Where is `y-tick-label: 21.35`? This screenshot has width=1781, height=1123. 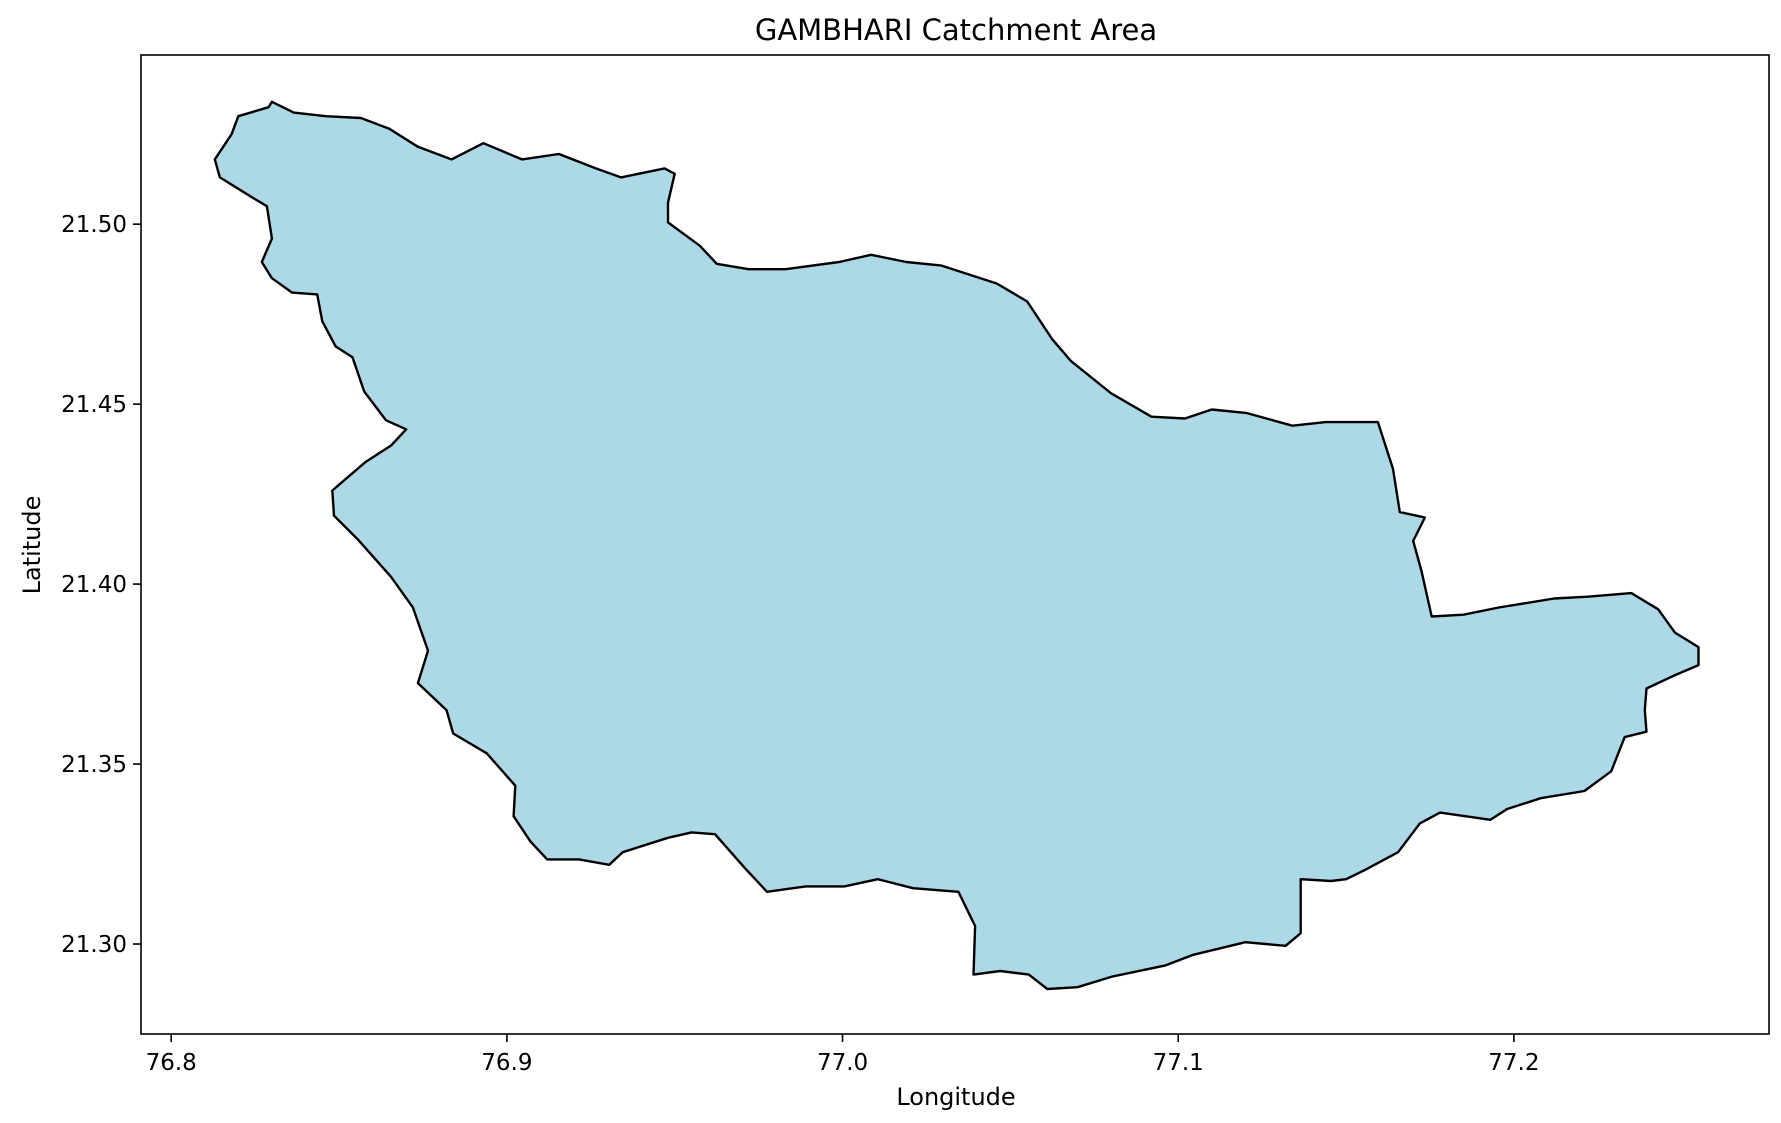
y-tick-label: 21.35 is located at coordinates (94, 765).